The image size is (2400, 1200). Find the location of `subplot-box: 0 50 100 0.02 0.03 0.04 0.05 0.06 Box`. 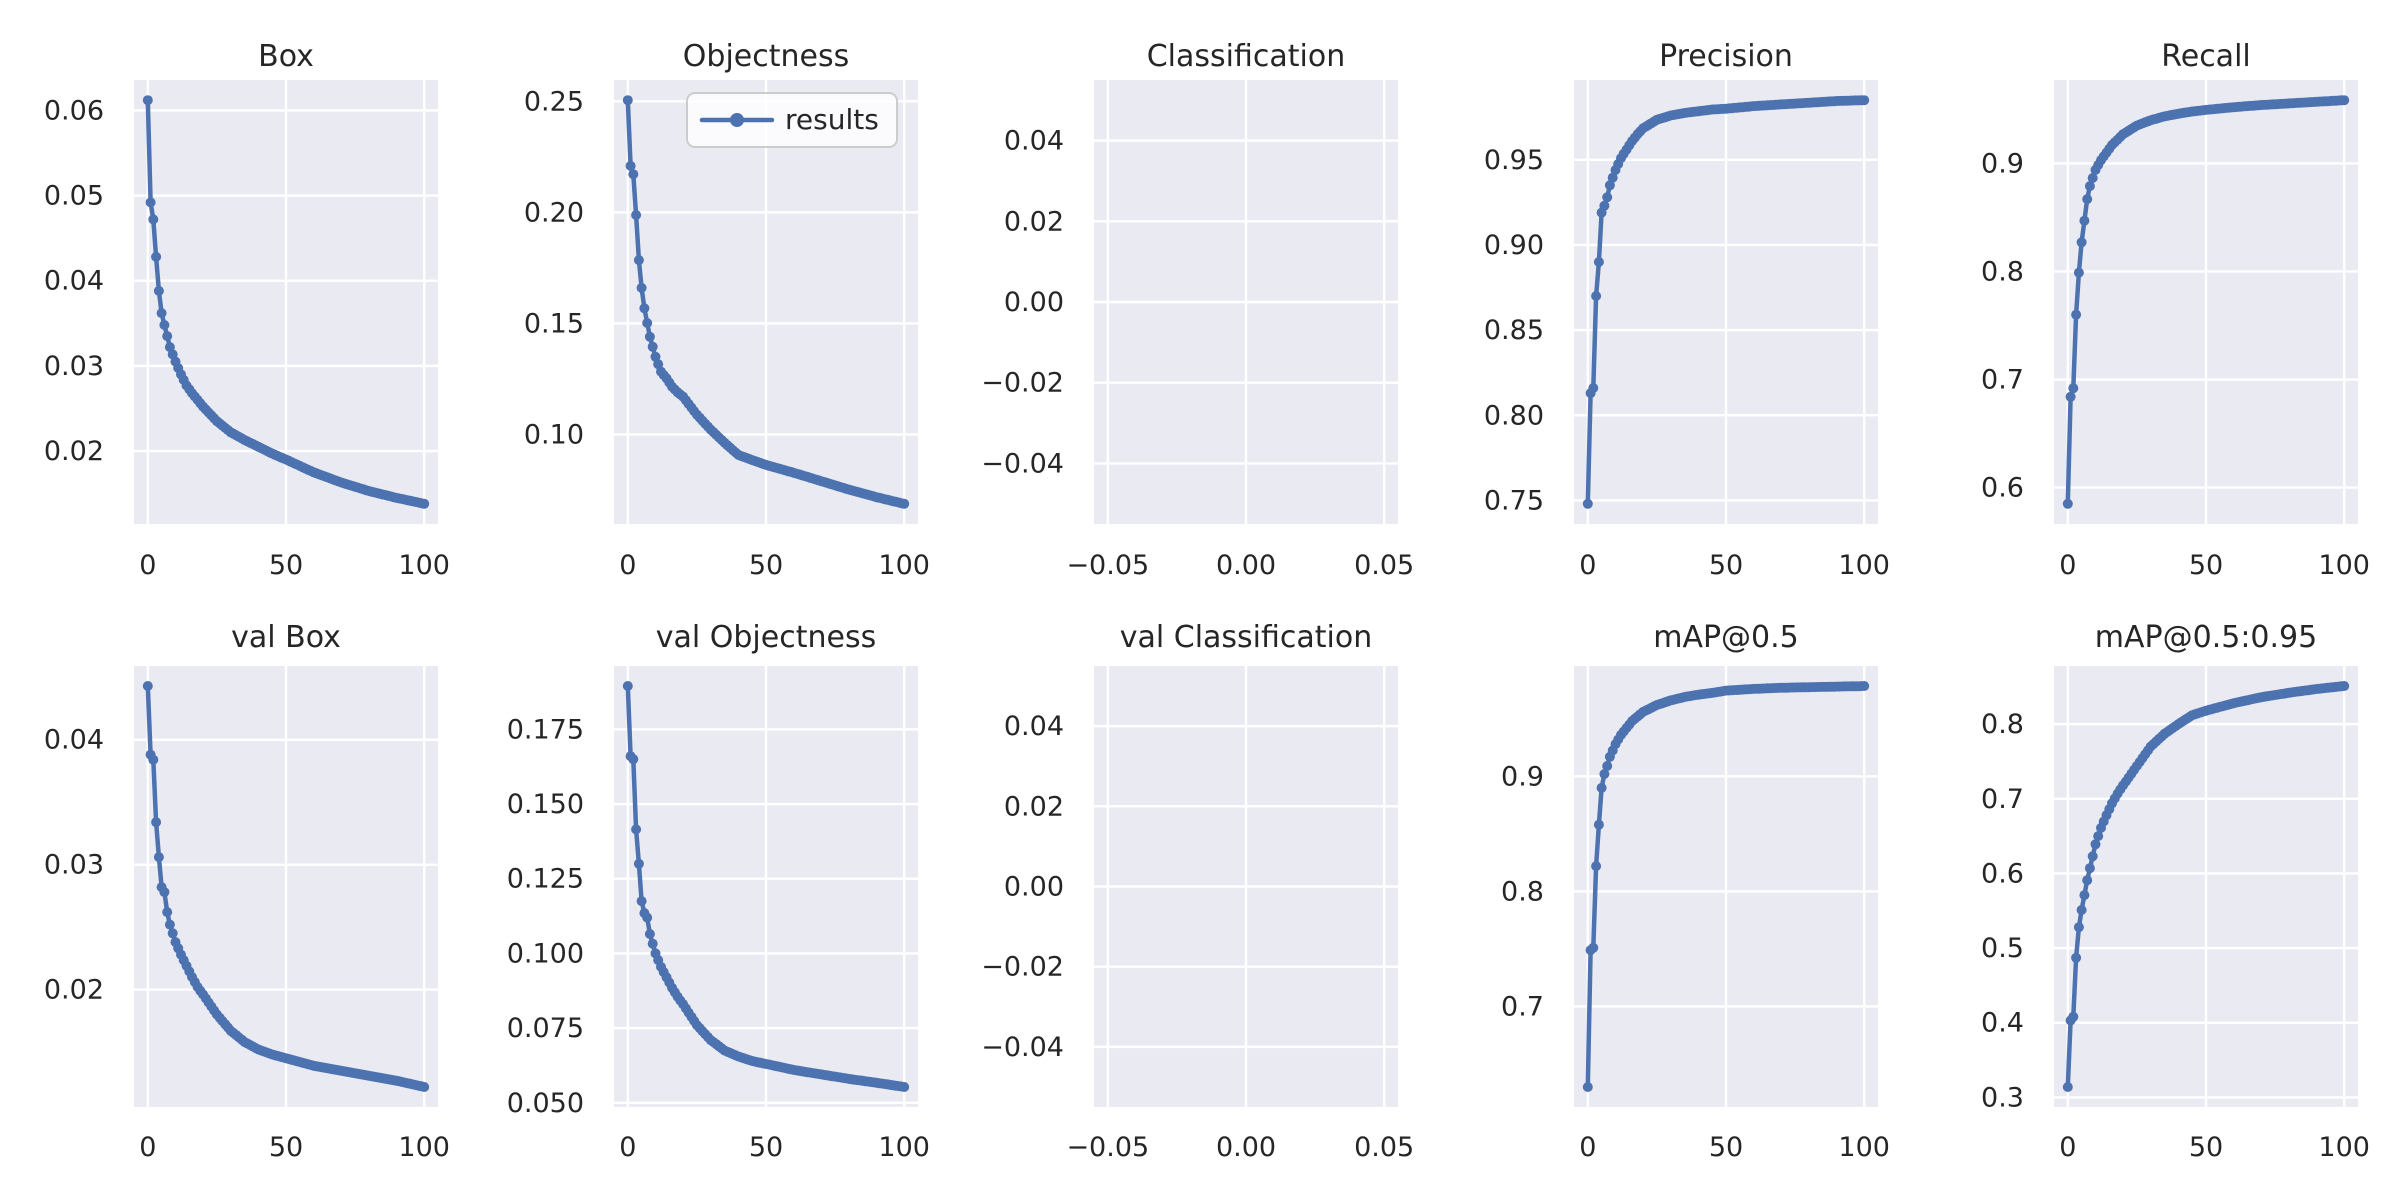

subplot-box: 0 50 100 0.02 0.03 0.04 0.05 0.06 Box is located at coordinates (240, 300).